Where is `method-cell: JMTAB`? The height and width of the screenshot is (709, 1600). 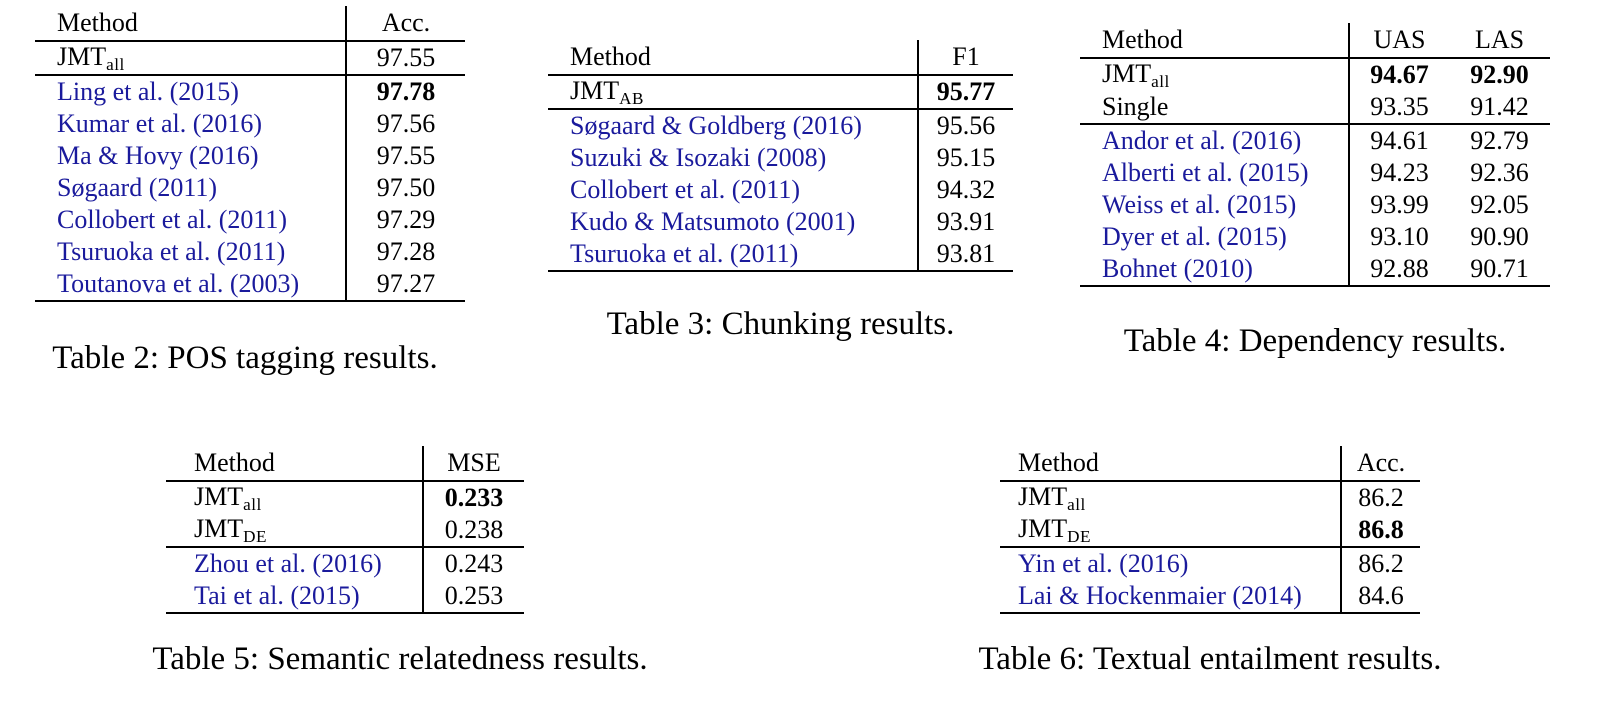
method-cell: JMTAB is located at coordinates (732, 92).